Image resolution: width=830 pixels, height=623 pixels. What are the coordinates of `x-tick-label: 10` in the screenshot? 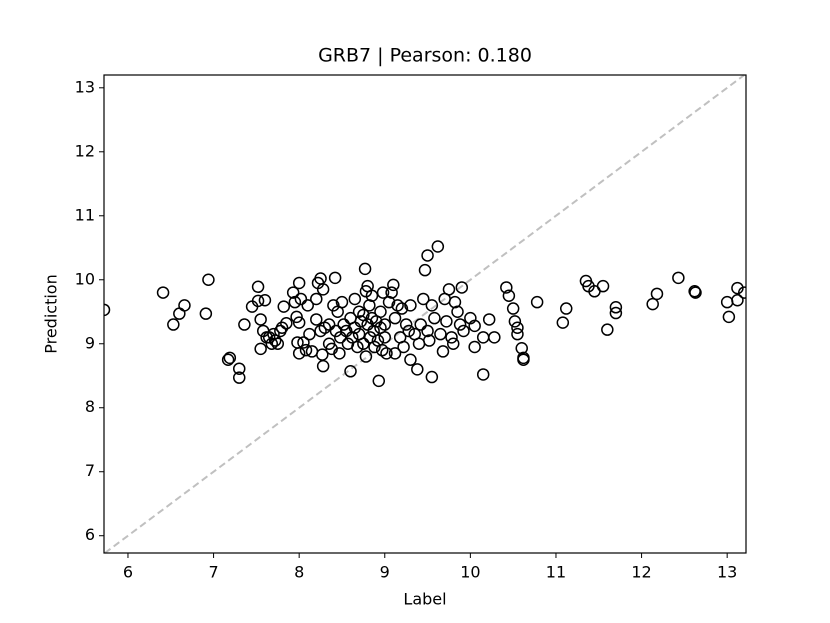 It's located at (470, 572).